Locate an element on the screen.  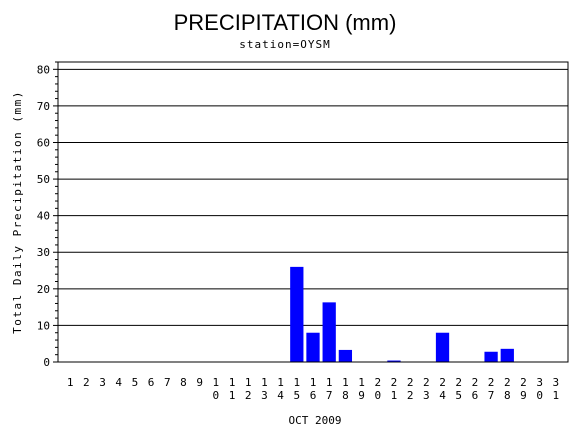
x-tick-label: 5 is located at coordinates (135, 382).